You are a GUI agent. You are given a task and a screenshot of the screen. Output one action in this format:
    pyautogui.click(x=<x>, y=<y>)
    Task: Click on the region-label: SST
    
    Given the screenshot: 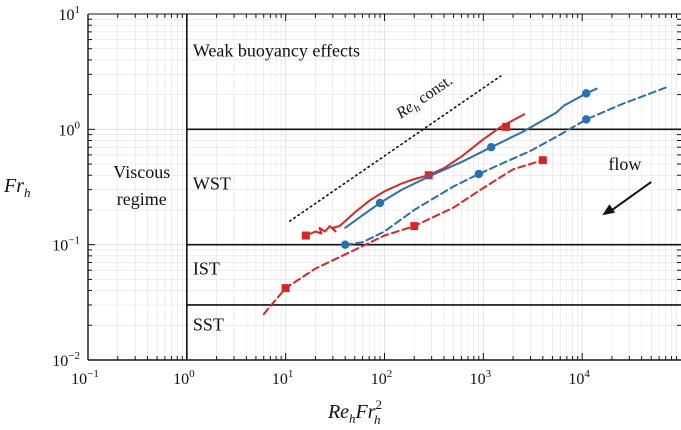 What is the action you would take?
    pyautogui.click(x=208, y=325)
    